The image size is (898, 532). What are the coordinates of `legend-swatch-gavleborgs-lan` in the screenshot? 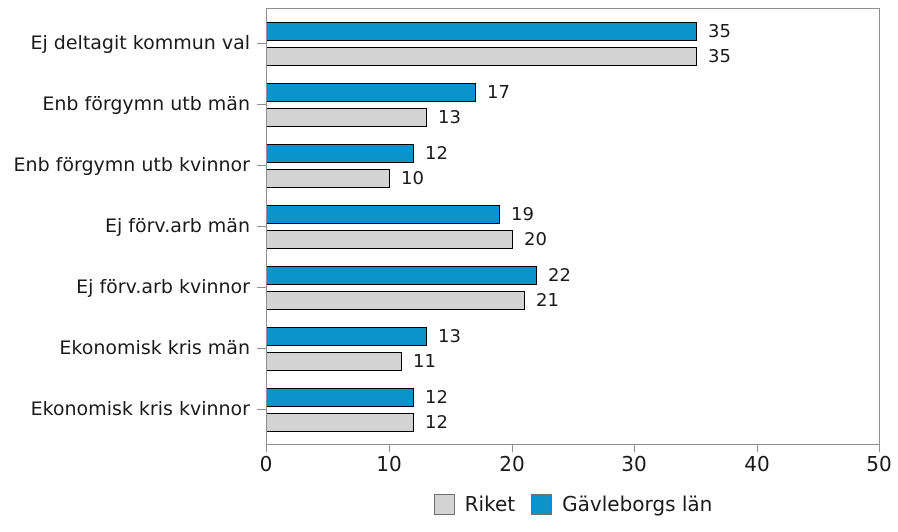 It's located at (542, 504).